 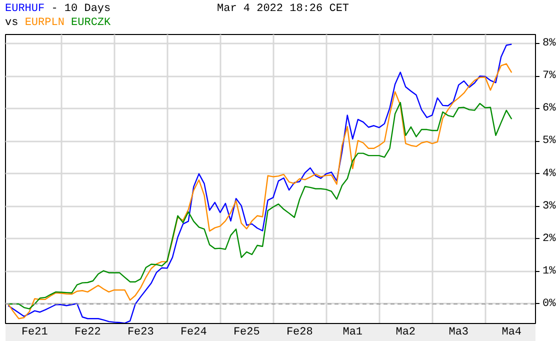 What do you see at coordinates (549, 44) in the screenshot?
I see `y-tick-label: 8%` at bounding box center [549, 44].